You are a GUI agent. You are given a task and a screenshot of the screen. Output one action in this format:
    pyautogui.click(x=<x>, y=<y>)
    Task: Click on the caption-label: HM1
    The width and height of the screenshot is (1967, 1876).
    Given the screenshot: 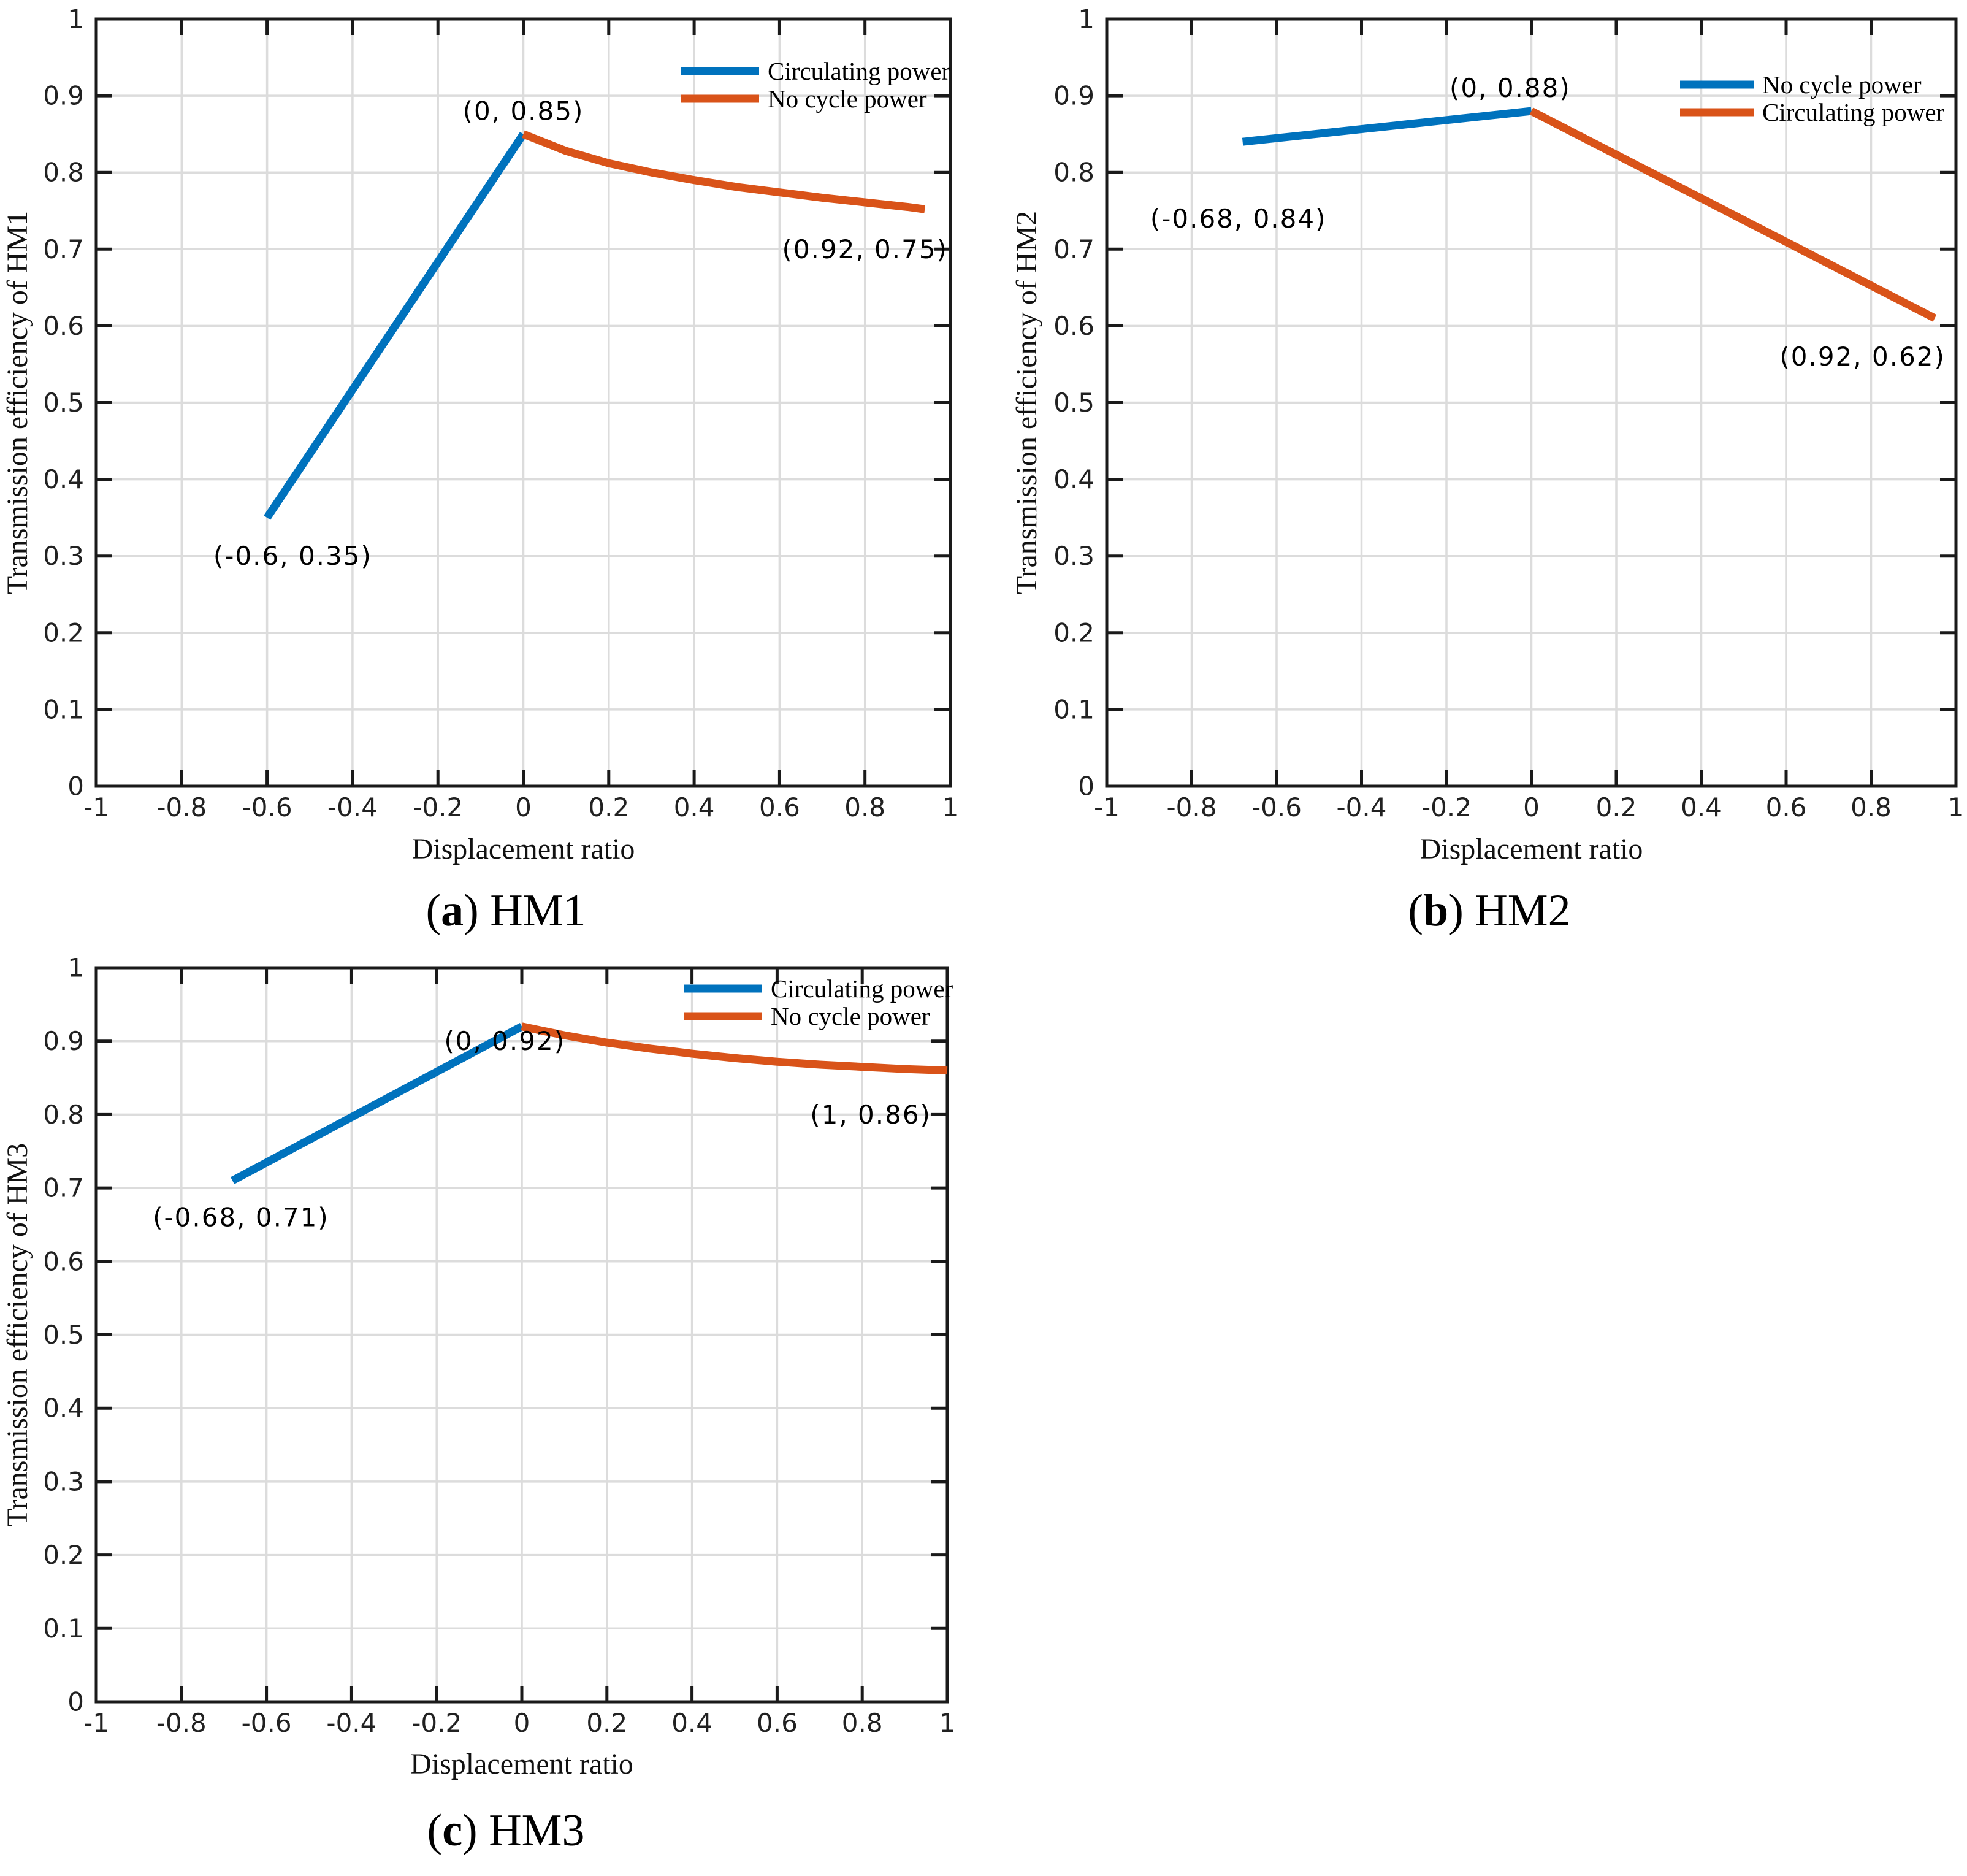 What is the action you would take?
    pyautogui.click(x=538, y=911)
    